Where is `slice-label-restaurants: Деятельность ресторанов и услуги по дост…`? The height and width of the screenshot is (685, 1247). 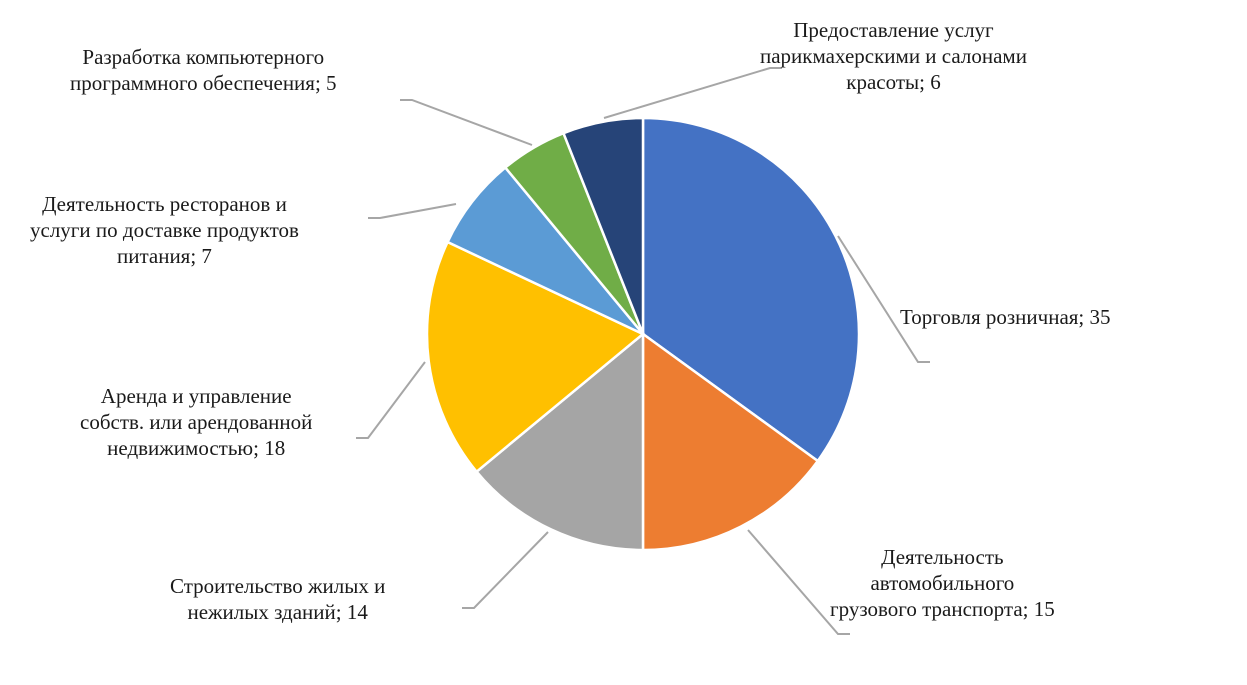
slice-label-restaurants: Деятельность ресторанов и услуги по дост… is located at coordinates (164, 230).